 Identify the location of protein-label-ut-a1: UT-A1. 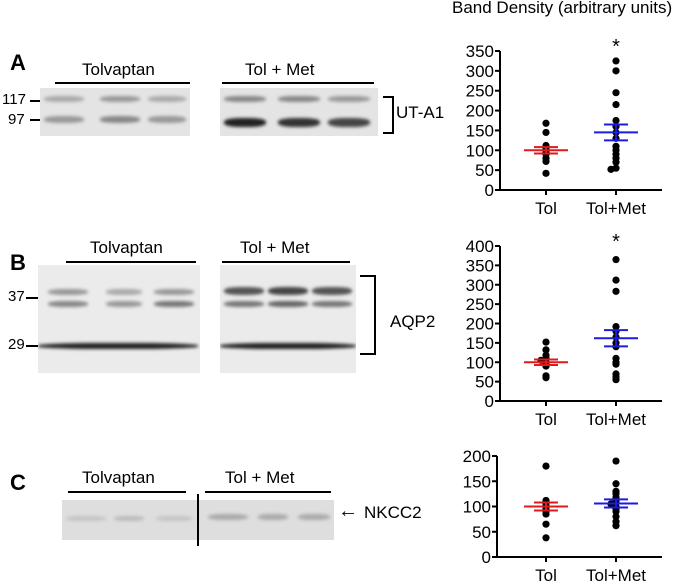
(420, 112).